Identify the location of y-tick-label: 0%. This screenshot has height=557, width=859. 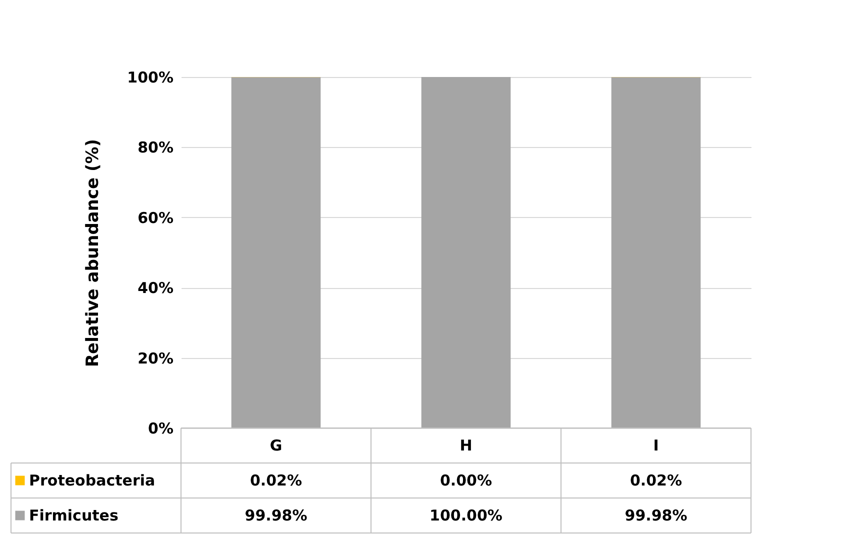
(161, 429).